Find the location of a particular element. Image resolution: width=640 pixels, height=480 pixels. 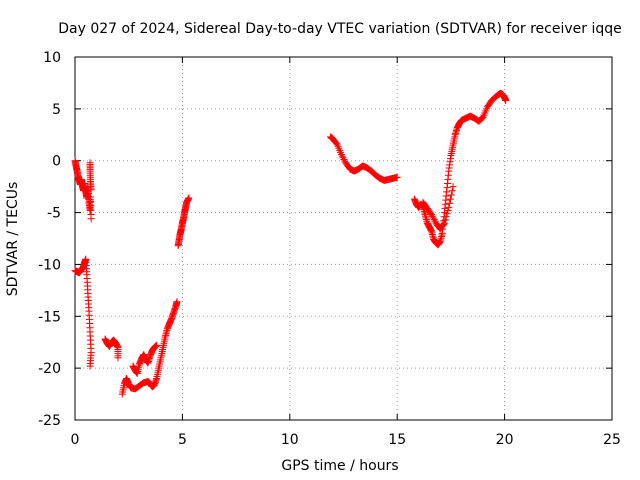

y-tick-label: -25 is located at coordinates (49, 421).